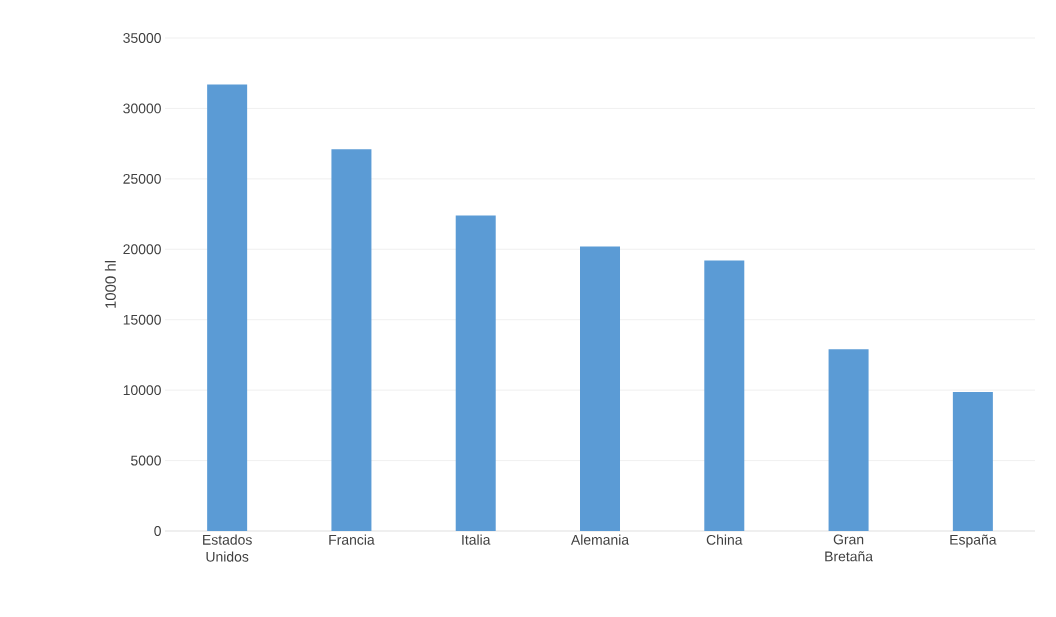  I want to click on y-tick-label: 15000, so click(142, 319).